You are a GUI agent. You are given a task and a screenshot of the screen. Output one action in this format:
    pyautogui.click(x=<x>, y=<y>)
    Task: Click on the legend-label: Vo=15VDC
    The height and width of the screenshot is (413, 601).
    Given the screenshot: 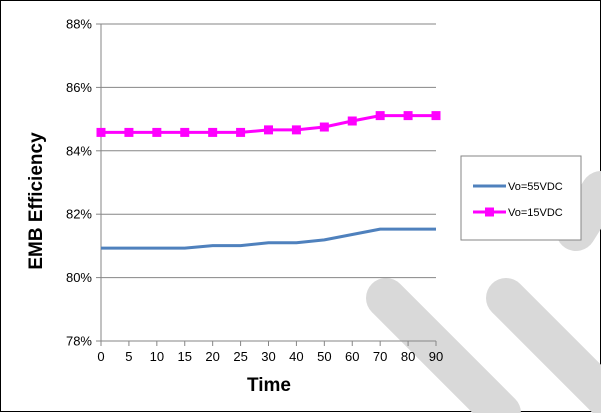 What is the action you would take?
    pyautogui.click(x=535, y=213)
    